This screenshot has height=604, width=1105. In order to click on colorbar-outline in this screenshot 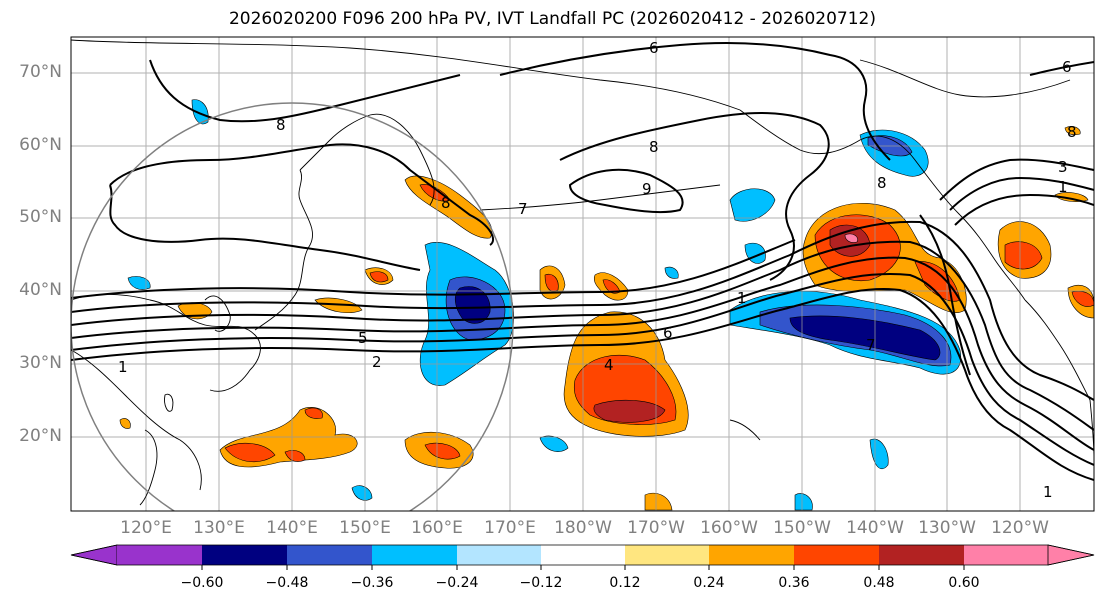, I will do `click(582, 555)`.